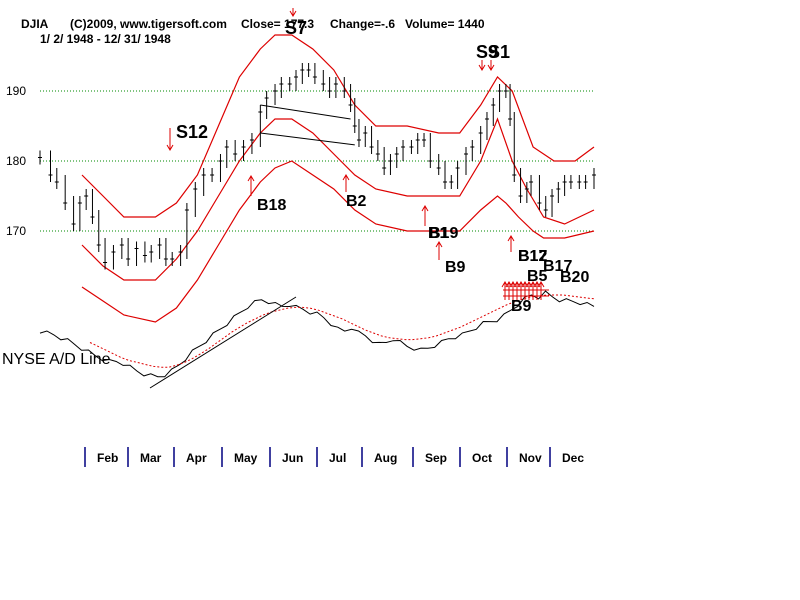 This screenshot has width=800, height=600. Describe the element at coordinates (16, 91) in the screenshot. I see `y-tick-label: 190` at that location.